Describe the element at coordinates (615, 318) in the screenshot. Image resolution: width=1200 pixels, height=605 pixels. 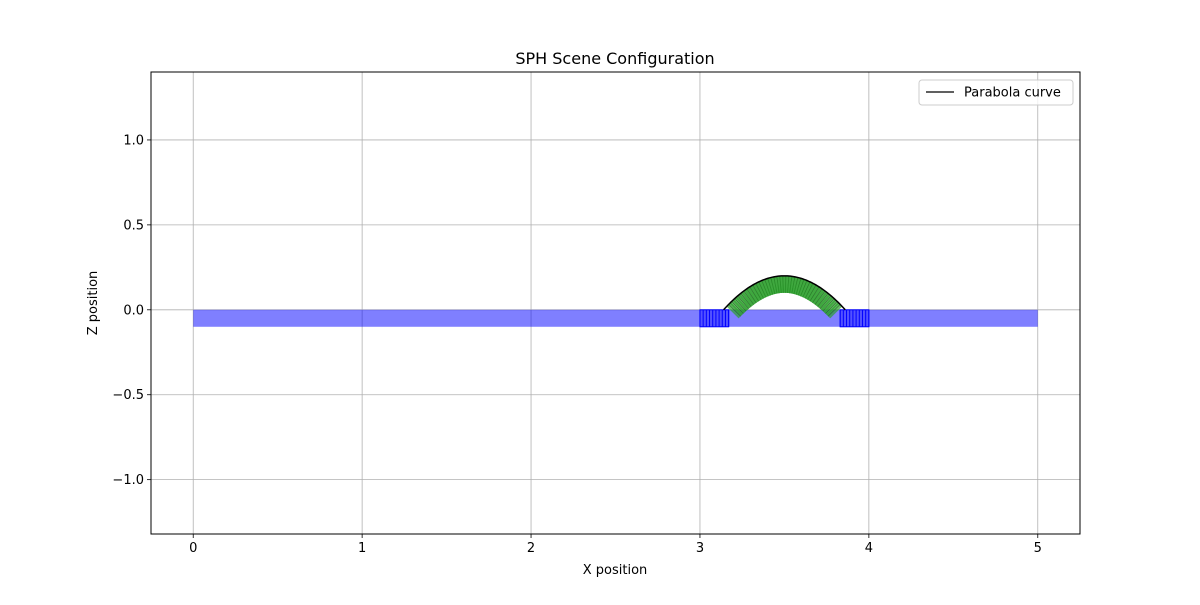
I see `ground-band` at that location.